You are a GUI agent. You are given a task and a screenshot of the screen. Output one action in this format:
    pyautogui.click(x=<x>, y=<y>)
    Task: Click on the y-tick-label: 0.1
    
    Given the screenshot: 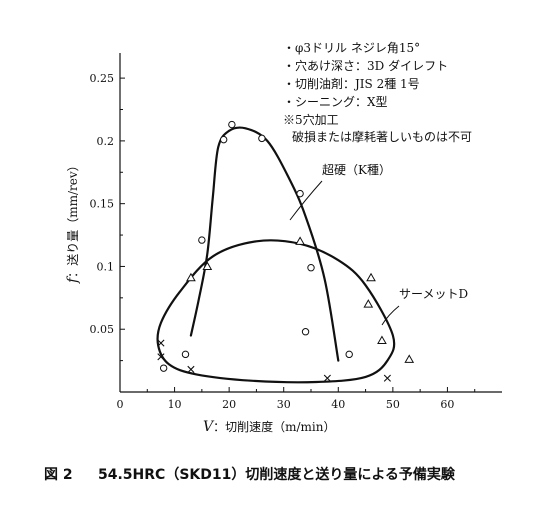 What is the action you would take?
    pyautogui.click(x=106, y=266)
    